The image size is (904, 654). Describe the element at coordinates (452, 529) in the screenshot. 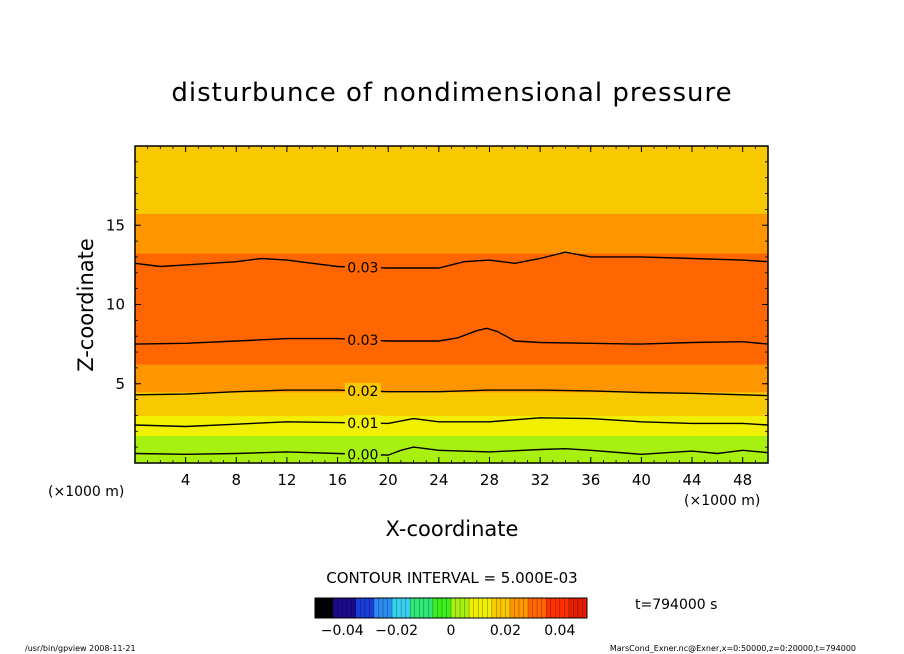

I see `x-axis-label: X-coordinate` at that location.